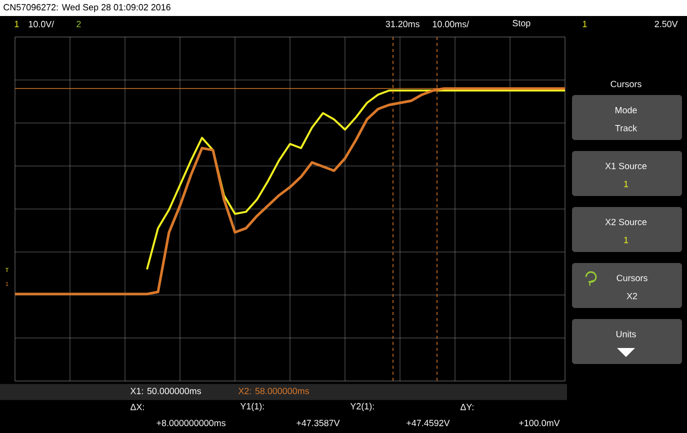 The width and height of the screenshot is (687, 433). Describe the element at coordinates (428, 423) in the screenshot. I see `text: +47.4592V` at that location.